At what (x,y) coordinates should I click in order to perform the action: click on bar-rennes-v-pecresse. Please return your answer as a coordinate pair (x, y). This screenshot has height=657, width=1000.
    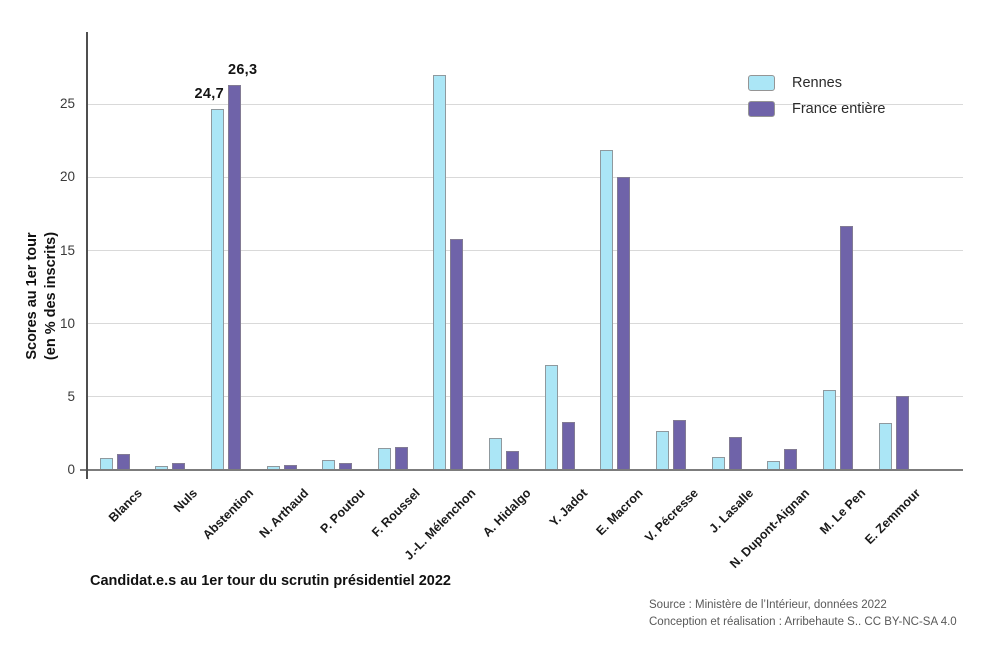
    Looking at the image, I should click on (662, 450).